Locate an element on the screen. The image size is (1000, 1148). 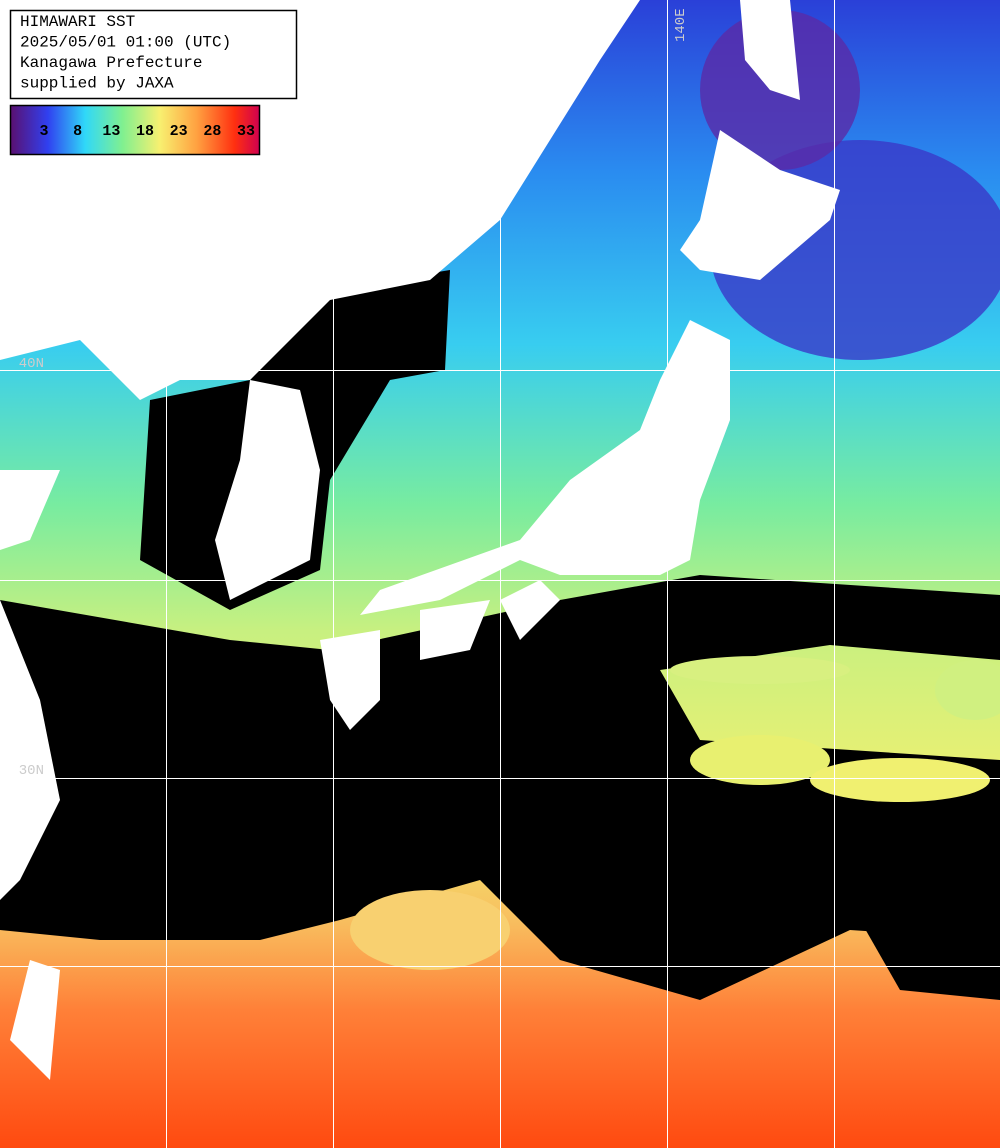
colorbar-label: 33 is located at coordinates (246, 131).